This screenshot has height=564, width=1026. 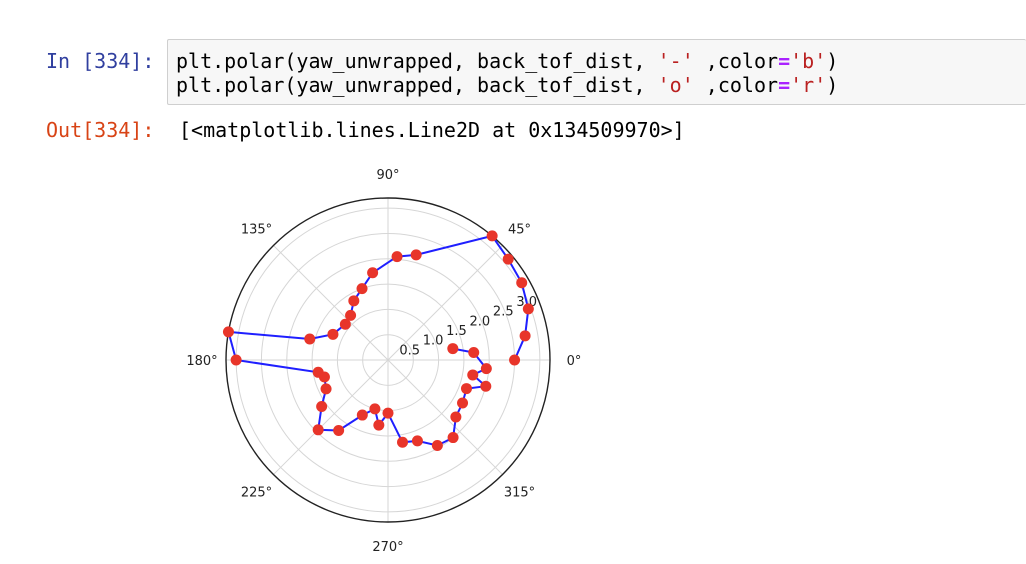 What do you see at coordinates (409, 350) in the screenshot?
I see `radial-tick-label: 0.5` at bounding box center [409, 350].